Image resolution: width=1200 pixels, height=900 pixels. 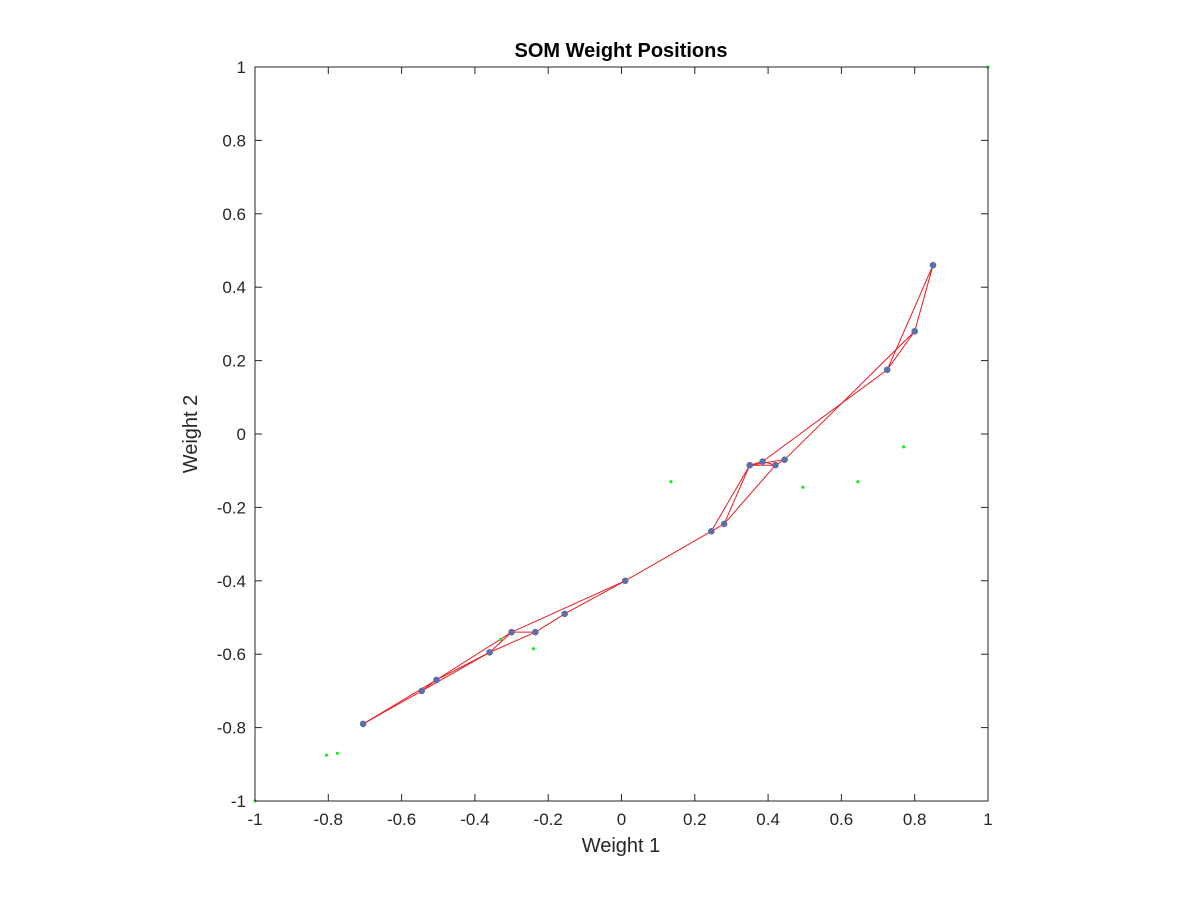 What do you see at coordinates (231, 728) in the screenshot?
I see `y-tick-label: -0.8` at bounding box center [231, 728].